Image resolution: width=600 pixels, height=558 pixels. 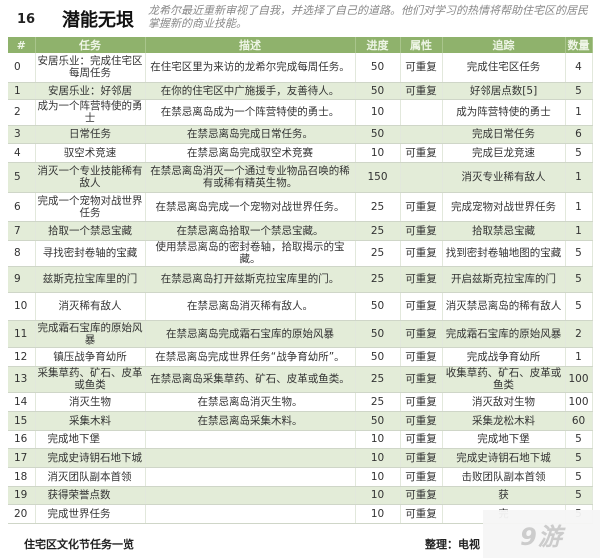 What do you see at coordinates (504, 477) in the screenshot?
I see `tracking: 击败团队副本首领` at bounding box center [504, 477].